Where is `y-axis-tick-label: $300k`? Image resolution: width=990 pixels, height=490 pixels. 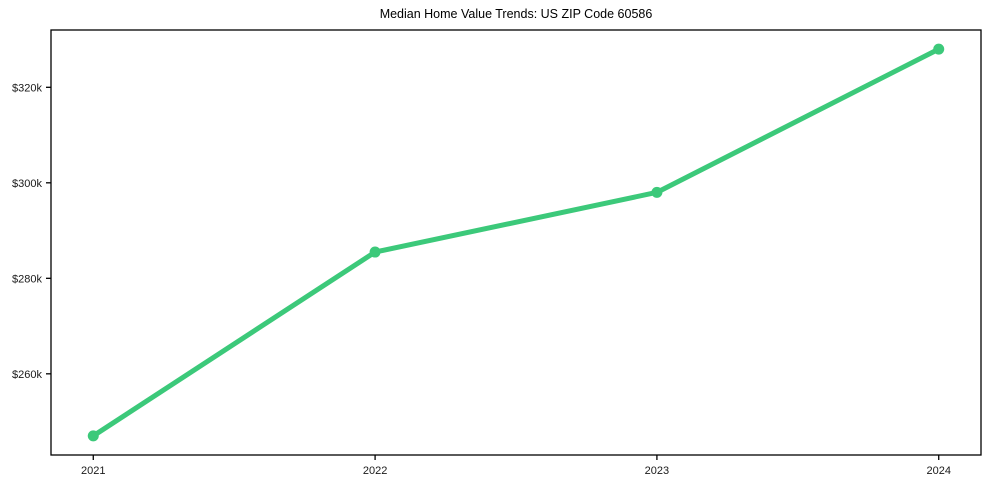
y-axis-tick-label: $300k is located at coordinates (27, 184).